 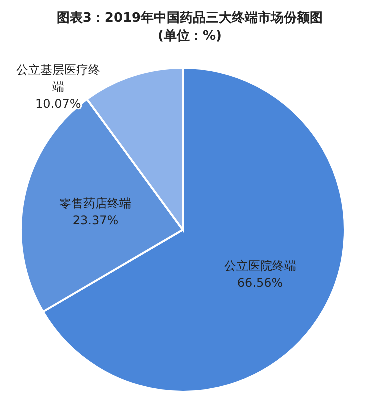 I want to click on chart-subtitle: (单位：%), so click(x=190, y=36).